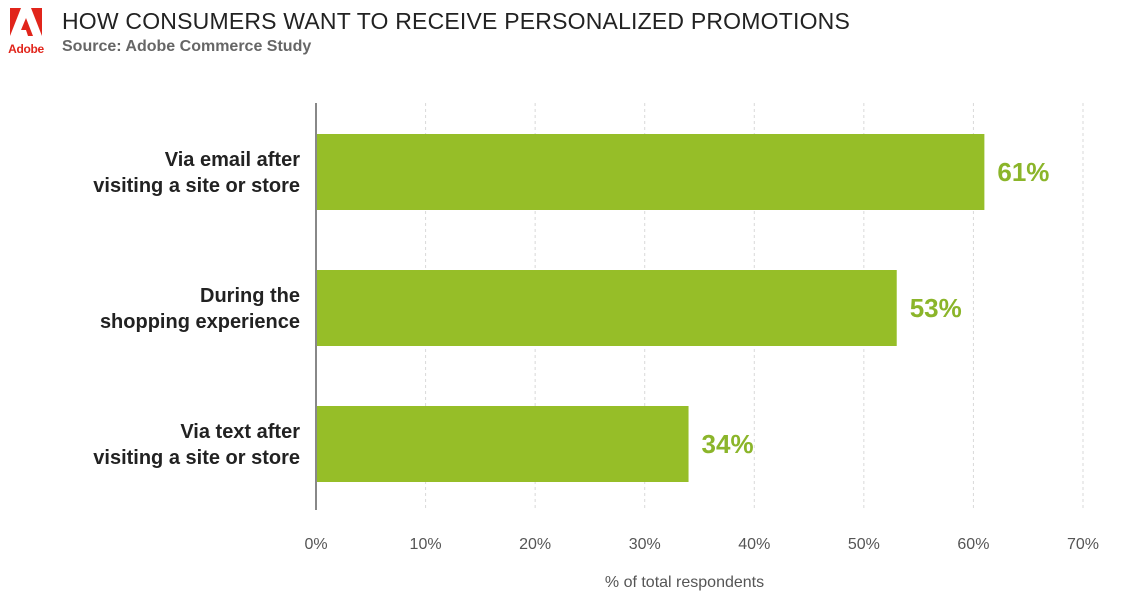  What do you see at coordinates (26, 49) in the screenshot?
I see `adobe-logo-wordmark: Adobe` at bounding box center [26, 49].